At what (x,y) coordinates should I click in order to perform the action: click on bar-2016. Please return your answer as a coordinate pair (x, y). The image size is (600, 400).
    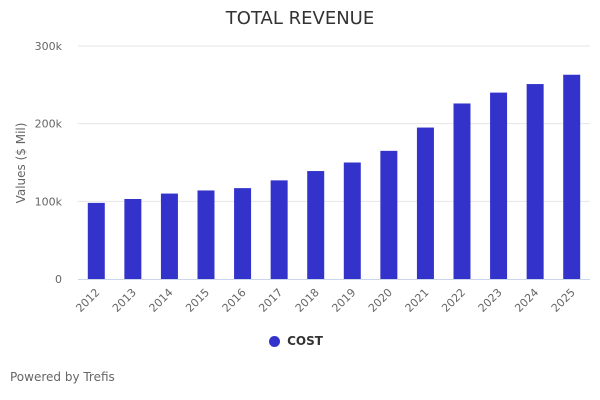
    Looking at the image, I should click on (243, 233).